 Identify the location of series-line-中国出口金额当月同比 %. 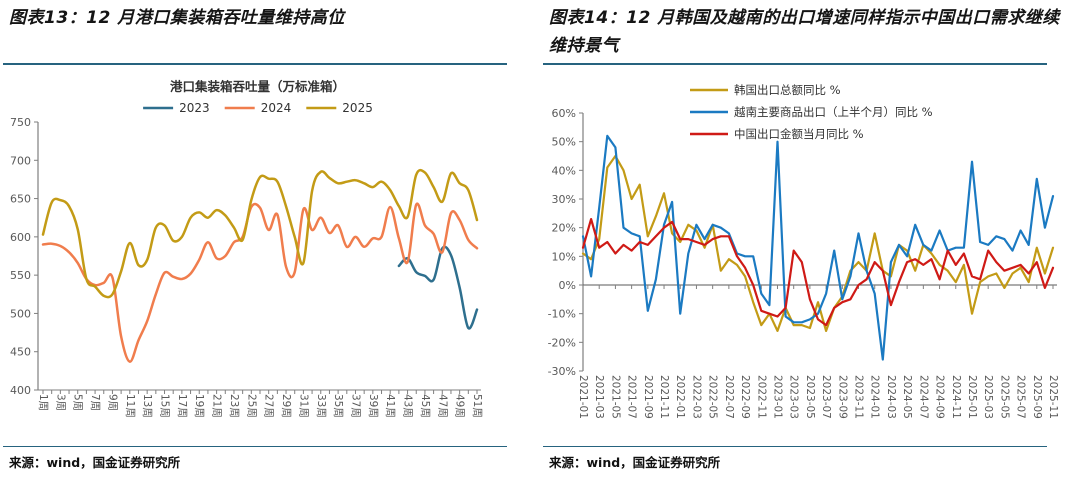
(818, 272).